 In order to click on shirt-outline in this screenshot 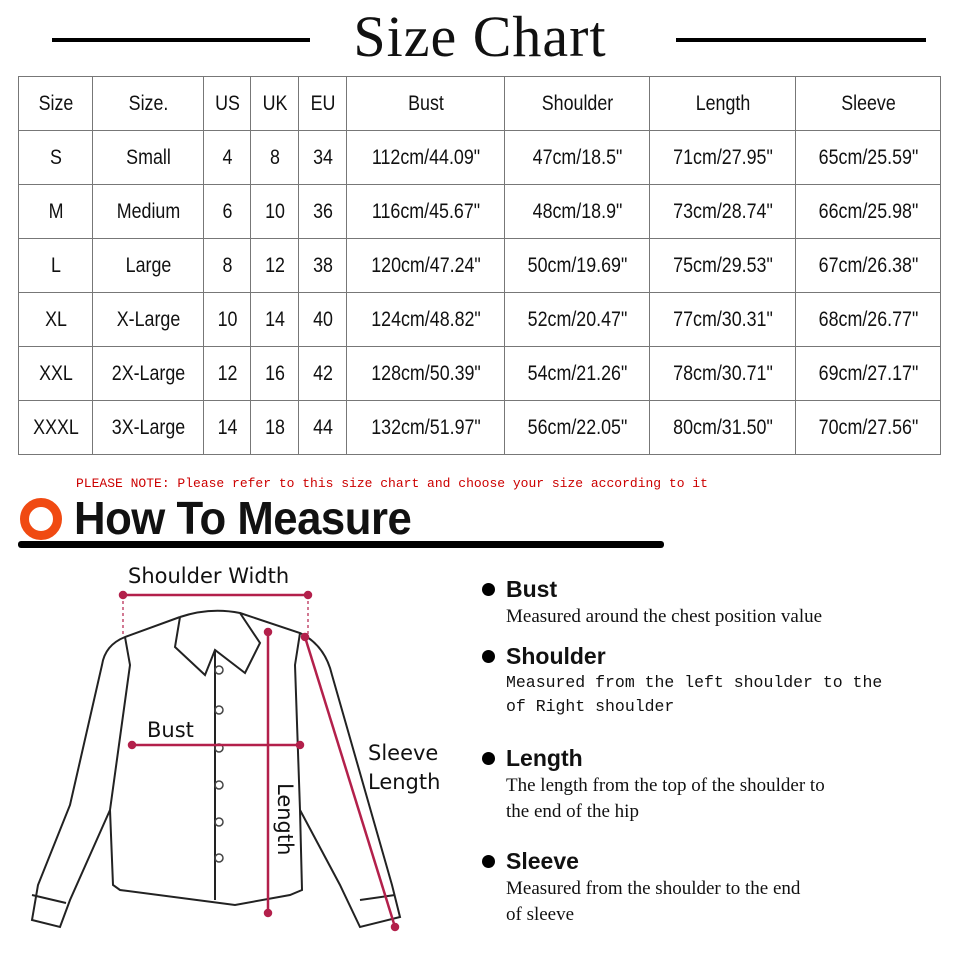, I will do `click(216, 769)`.